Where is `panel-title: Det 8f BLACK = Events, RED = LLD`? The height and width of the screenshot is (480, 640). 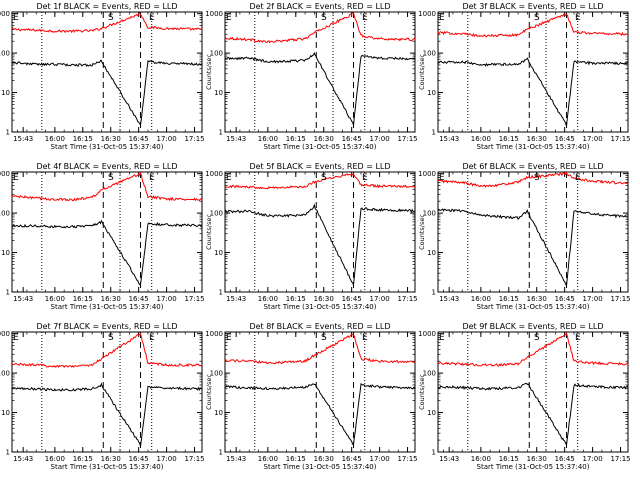 panel-title: Det 8f BLACK = Events, RED = LLD is located at coordinates (319, 326).